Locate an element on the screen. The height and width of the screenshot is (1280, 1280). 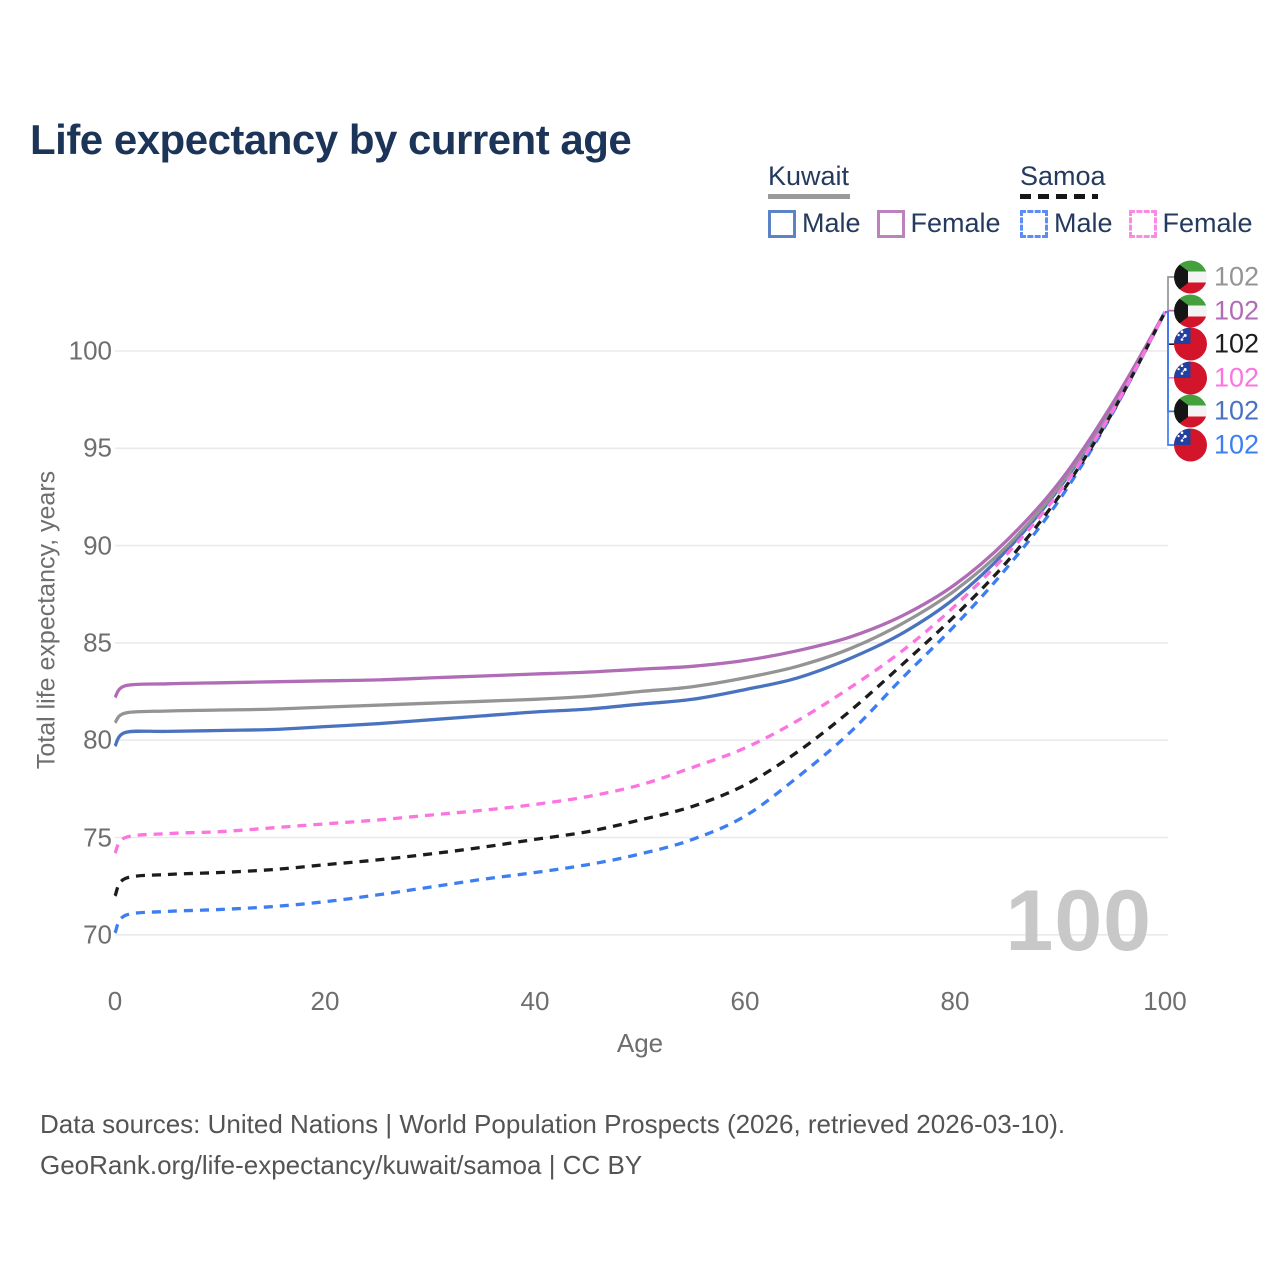
page-title: Life expectancy by current age is located at coordinates (331, 140).